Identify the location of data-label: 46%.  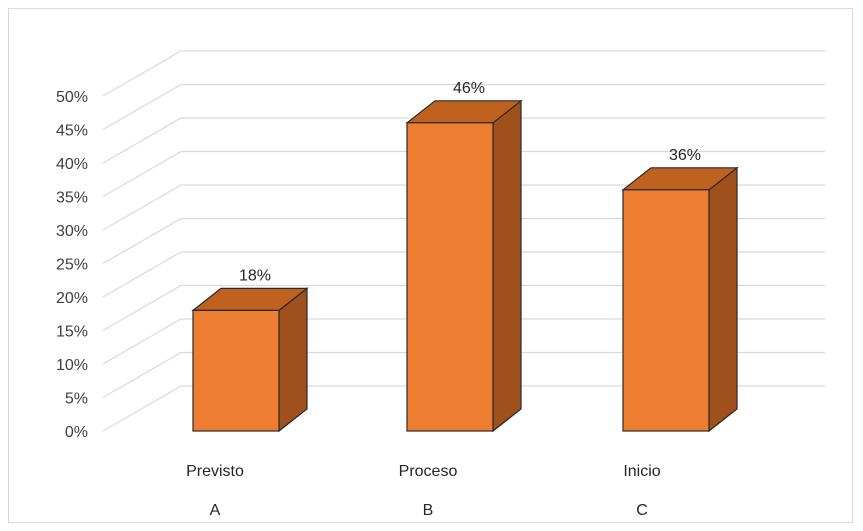
(469, 88).